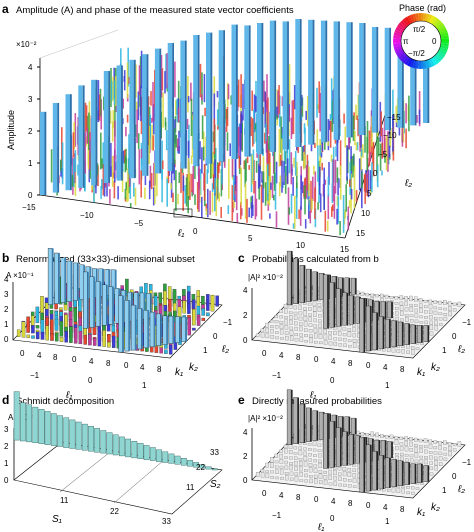  Describe the element at coordinates (394, 117) in the screenshot. I see `panel-a-ell2-tick: −15` at that location.